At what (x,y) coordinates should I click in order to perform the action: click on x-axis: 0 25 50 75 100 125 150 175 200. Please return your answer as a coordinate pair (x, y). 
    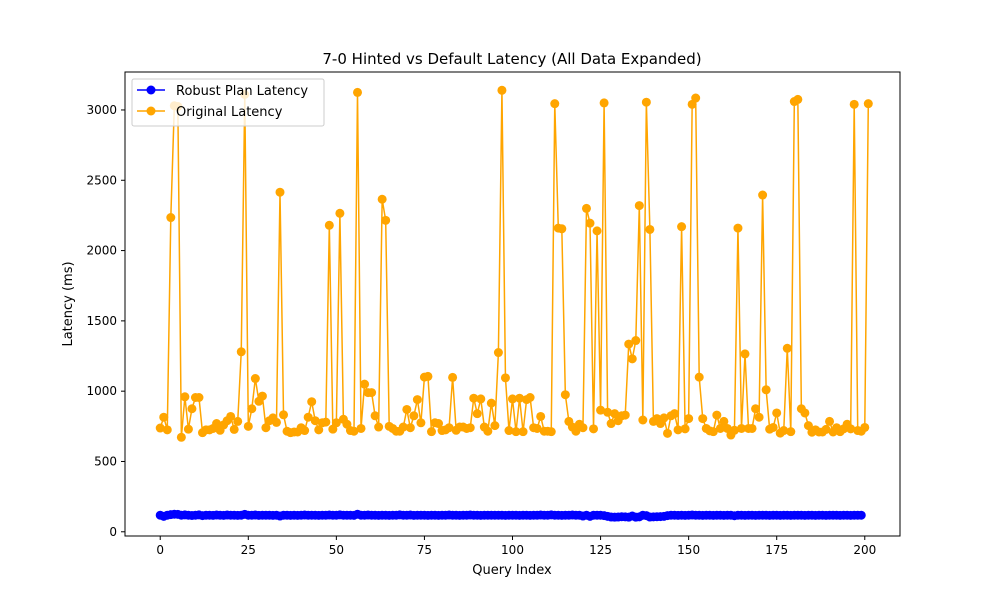
    Looking at the image, I should click on (516, 546).